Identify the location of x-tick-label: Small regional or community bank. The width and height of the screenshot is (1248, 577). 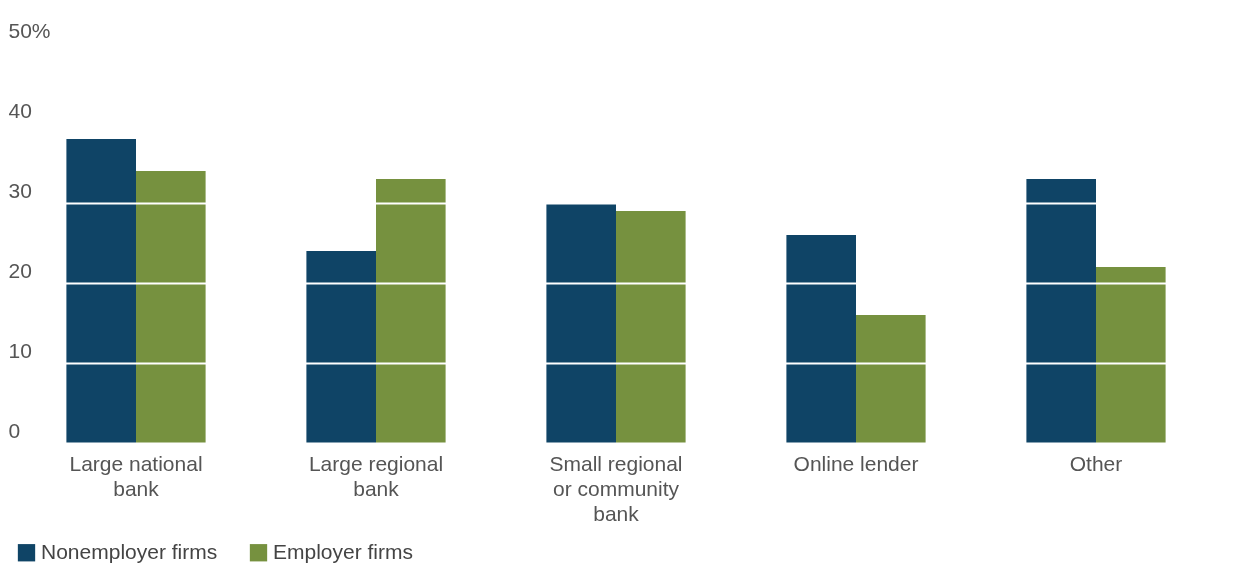
(616, 488).